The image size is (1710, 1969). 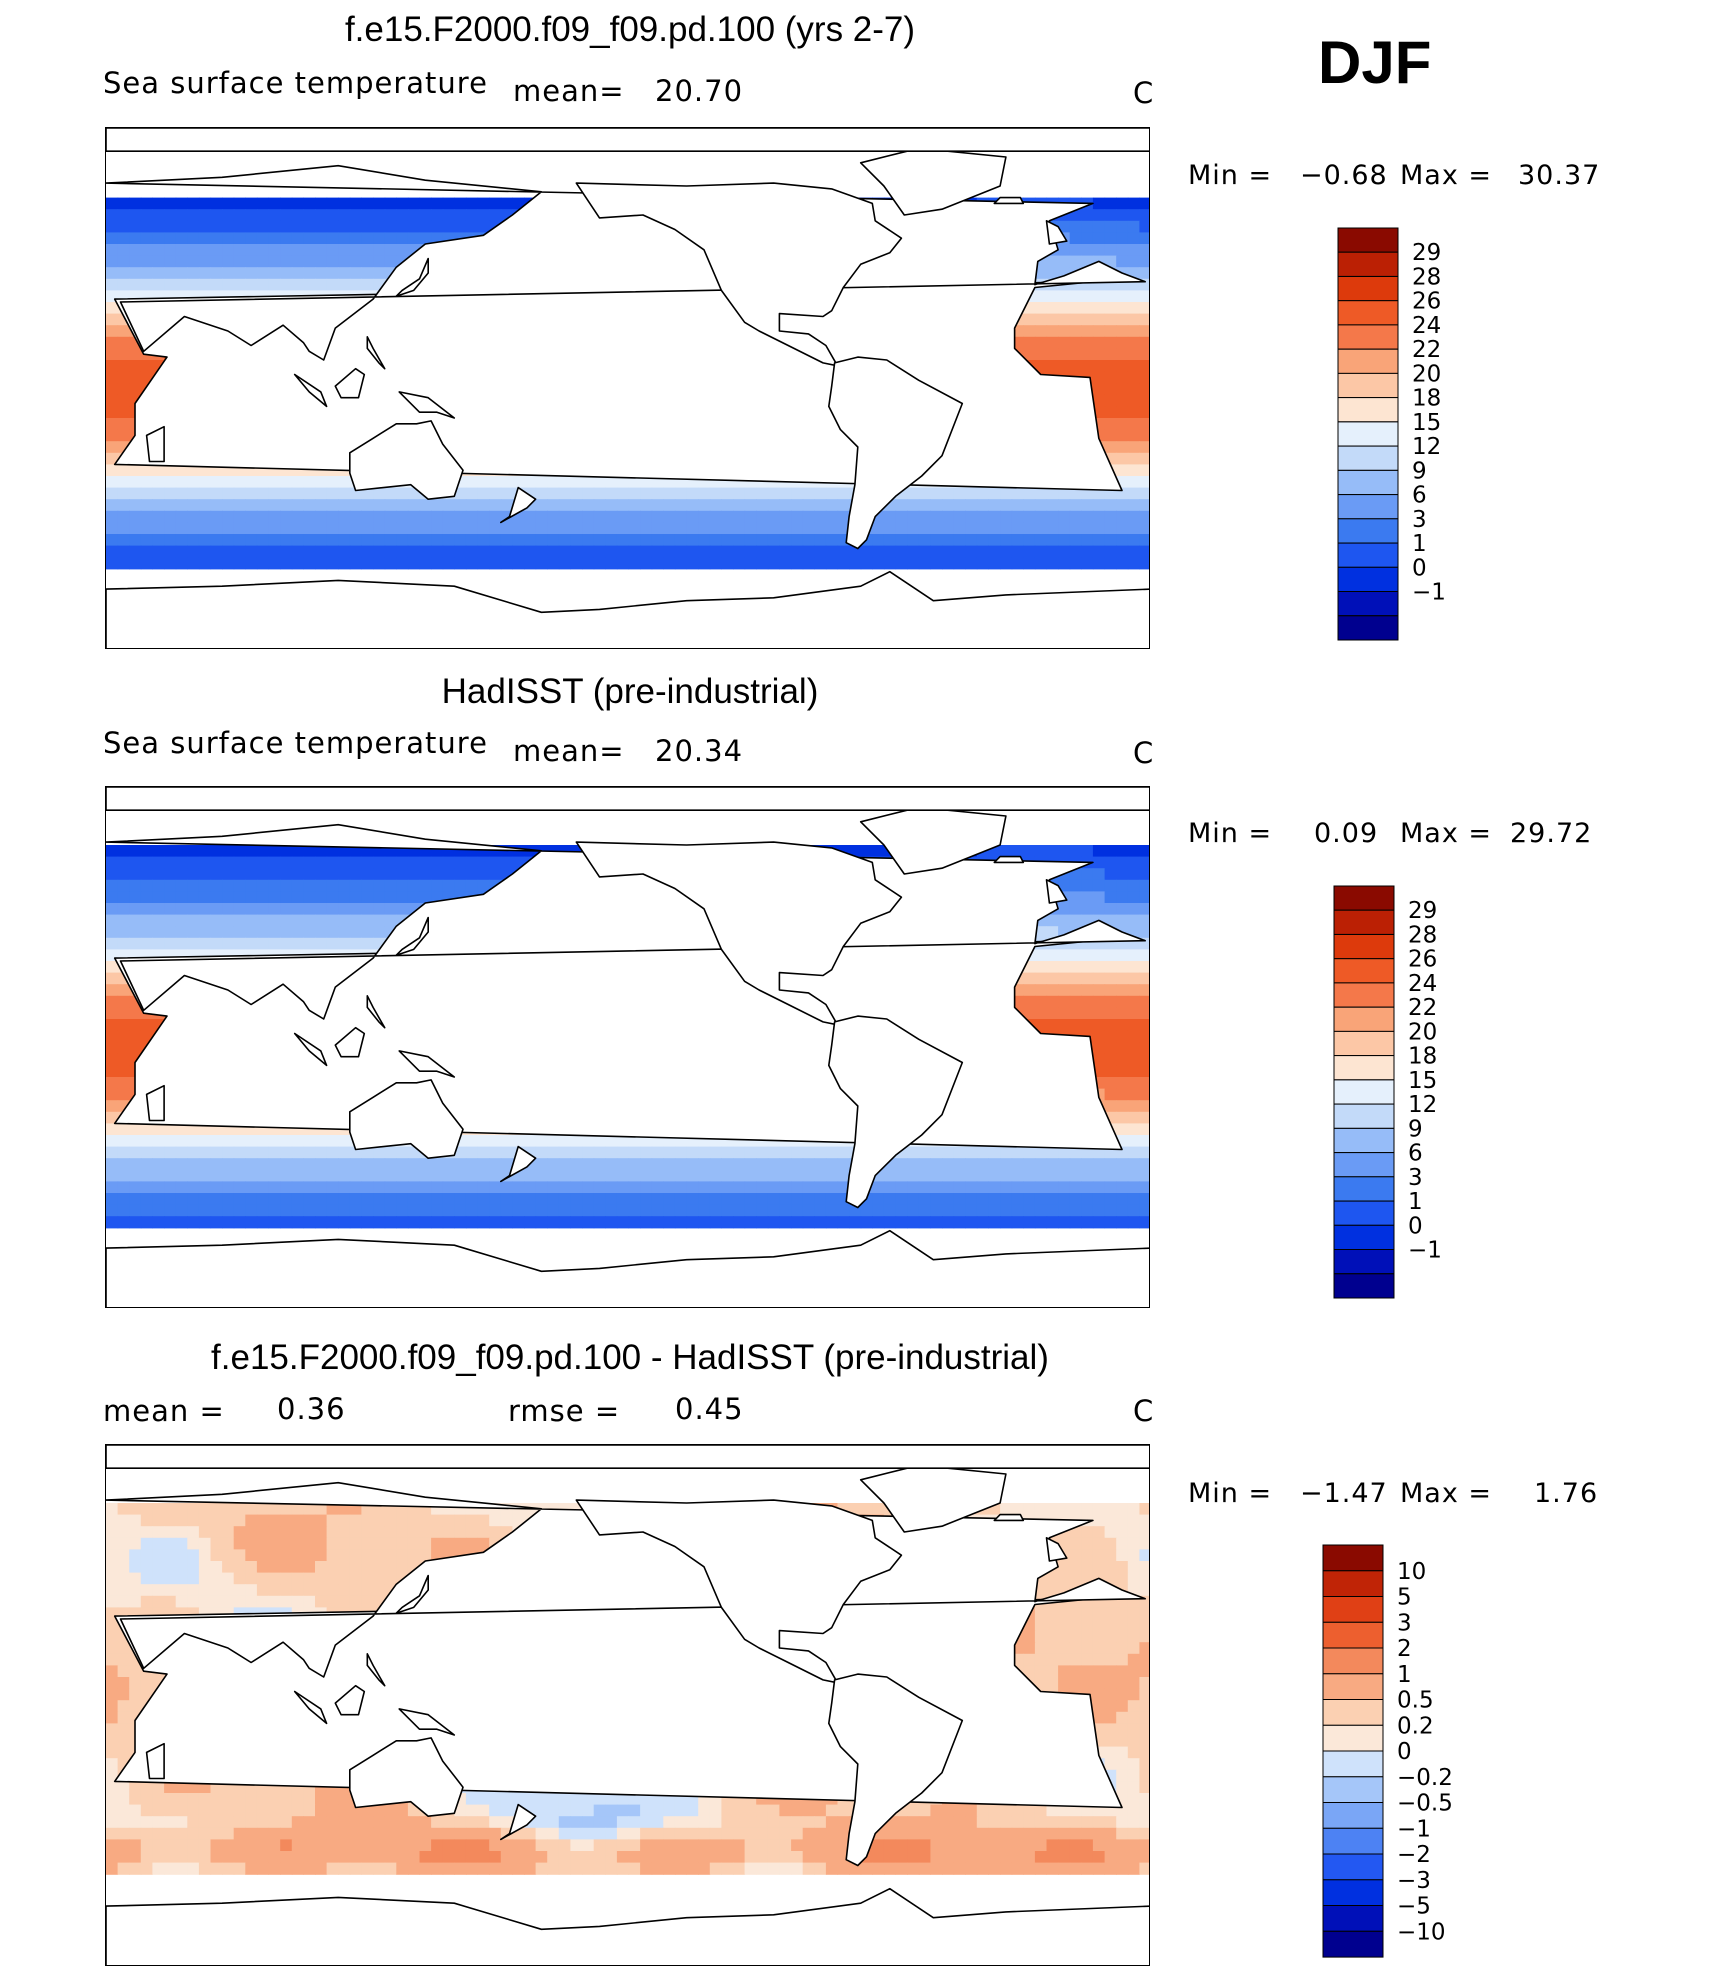 What do you see at coordinates (1559, 175) in the screenshot?
I see `panel1-max-value: 30.37` at bounding box center [1559, 175].